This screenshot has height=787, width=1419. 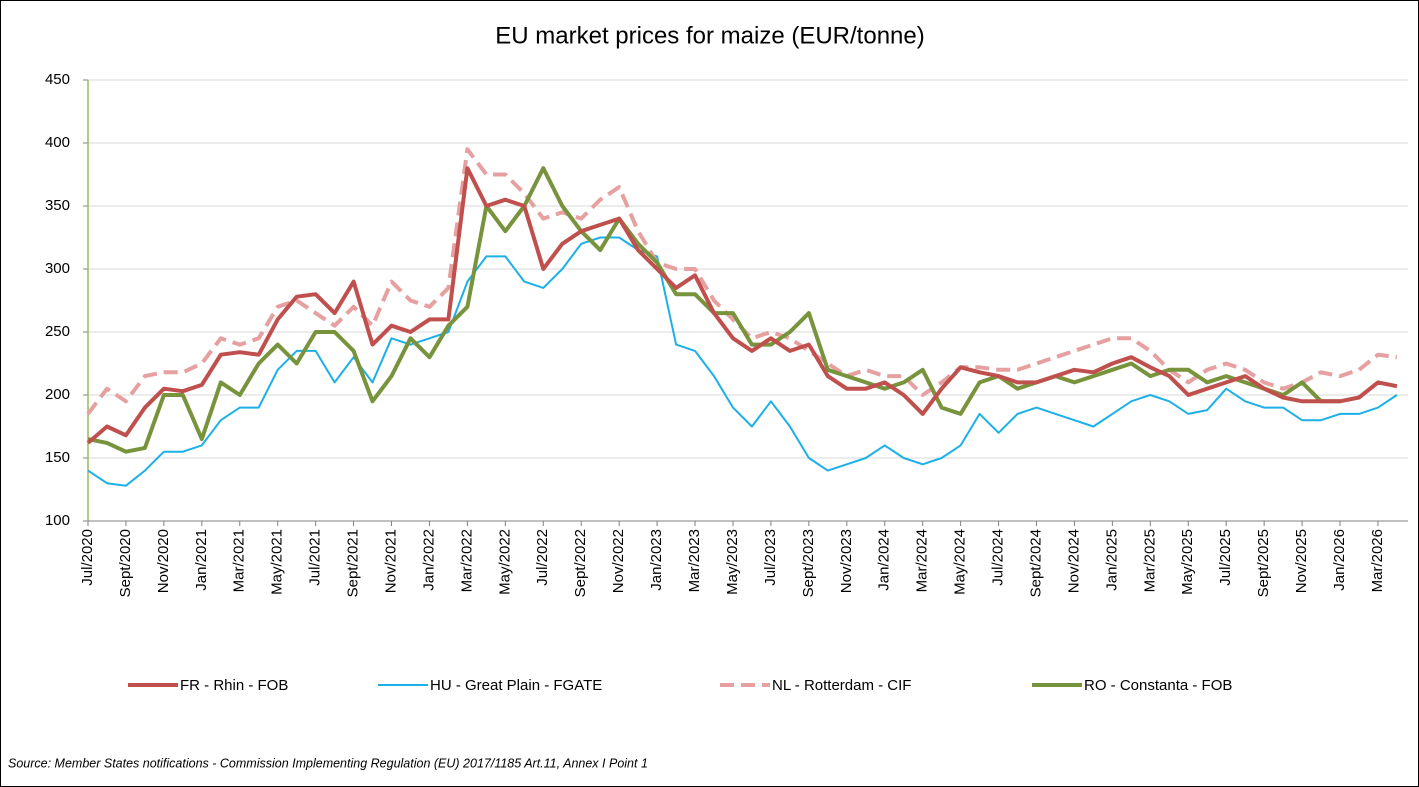 I want to click on x-tick-label: Jul/2025, so click(x=1225, y=557).